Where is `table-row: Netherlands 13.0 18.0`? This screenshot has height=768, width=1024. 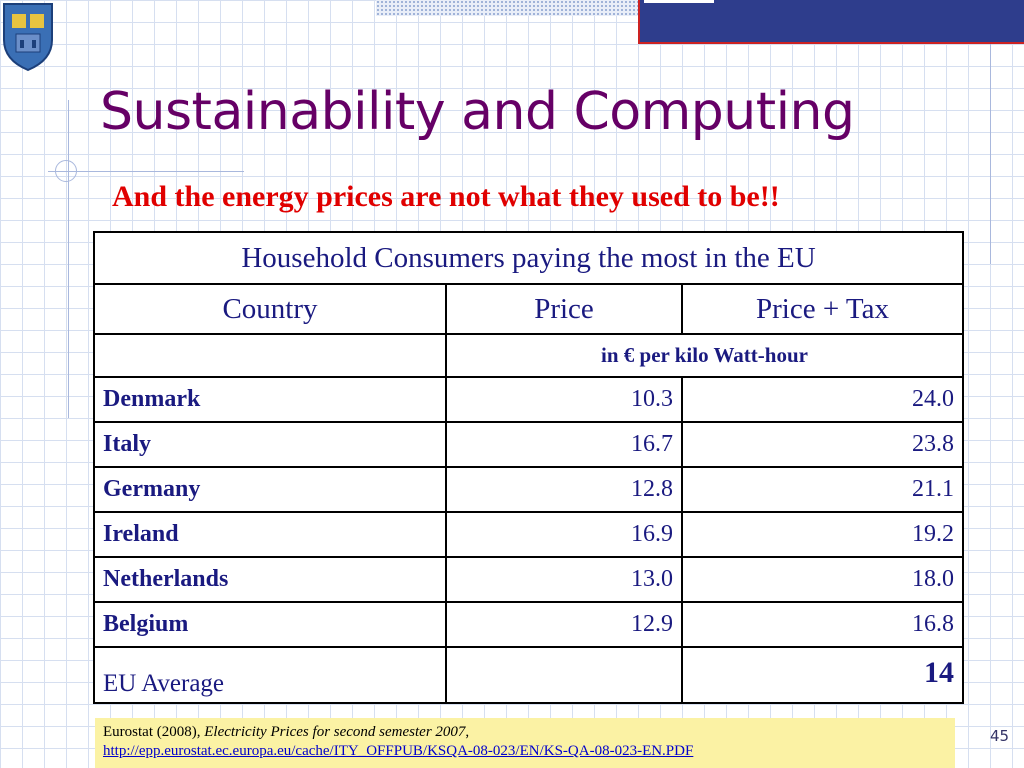 table-row: Netherlands 13.0 18.0 is located at coordinates (528, 579).